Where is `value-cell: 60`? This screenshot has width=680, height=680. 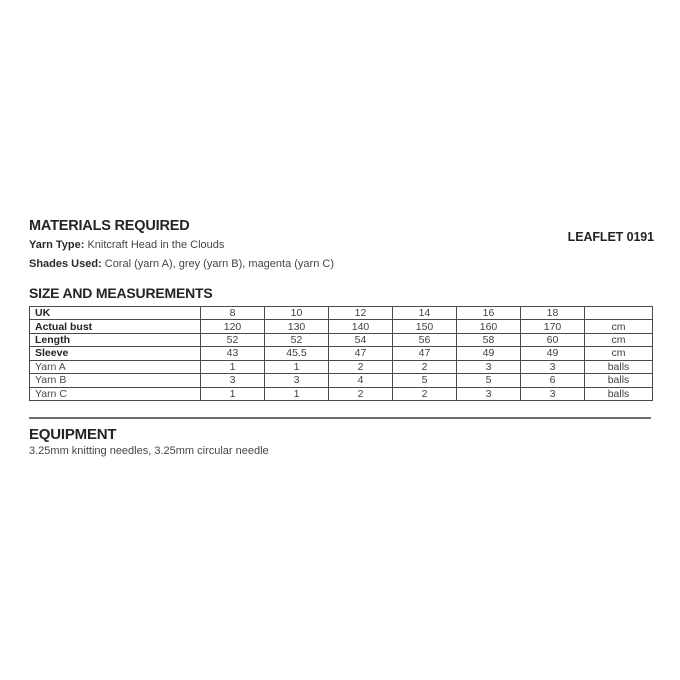 value-cell: 60 is located at coordinates (552, 340).